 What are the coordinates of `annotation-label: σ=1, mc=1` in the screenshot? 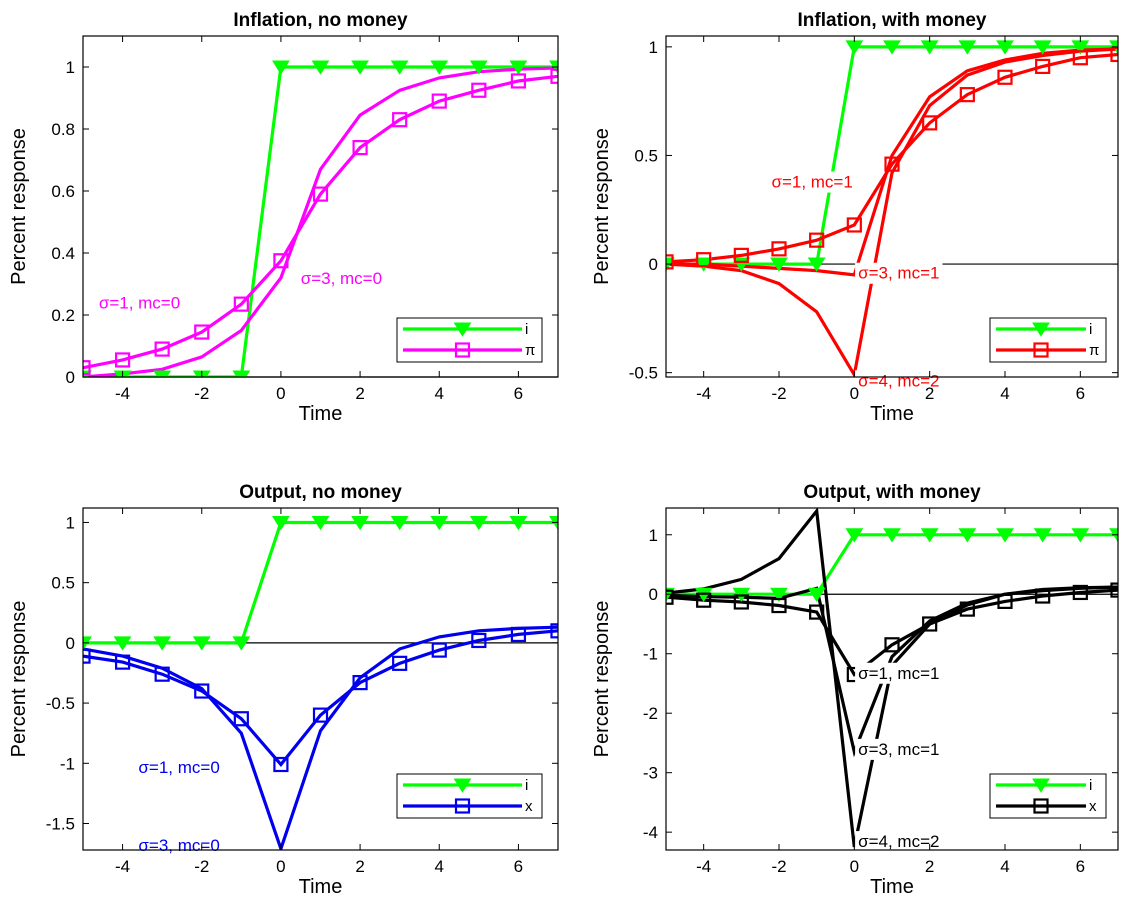 It's located at (811, 182).